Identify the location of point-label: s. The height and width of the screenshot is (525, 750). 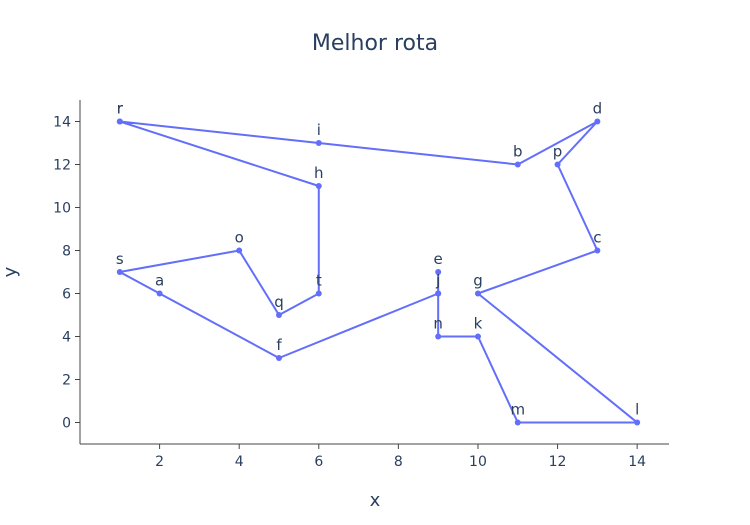
(120, 259).